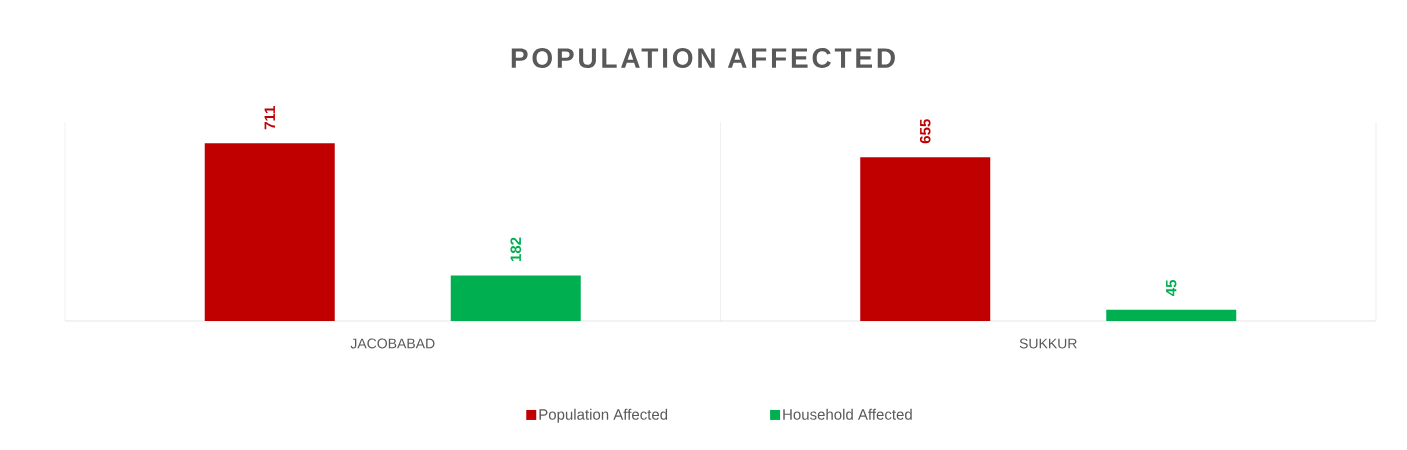 The height and width of the screenshot is (450, 1407). Describe the element at coordinates (847, 414) in the screenshot. I see `legend-label: Household Affected` at that location.